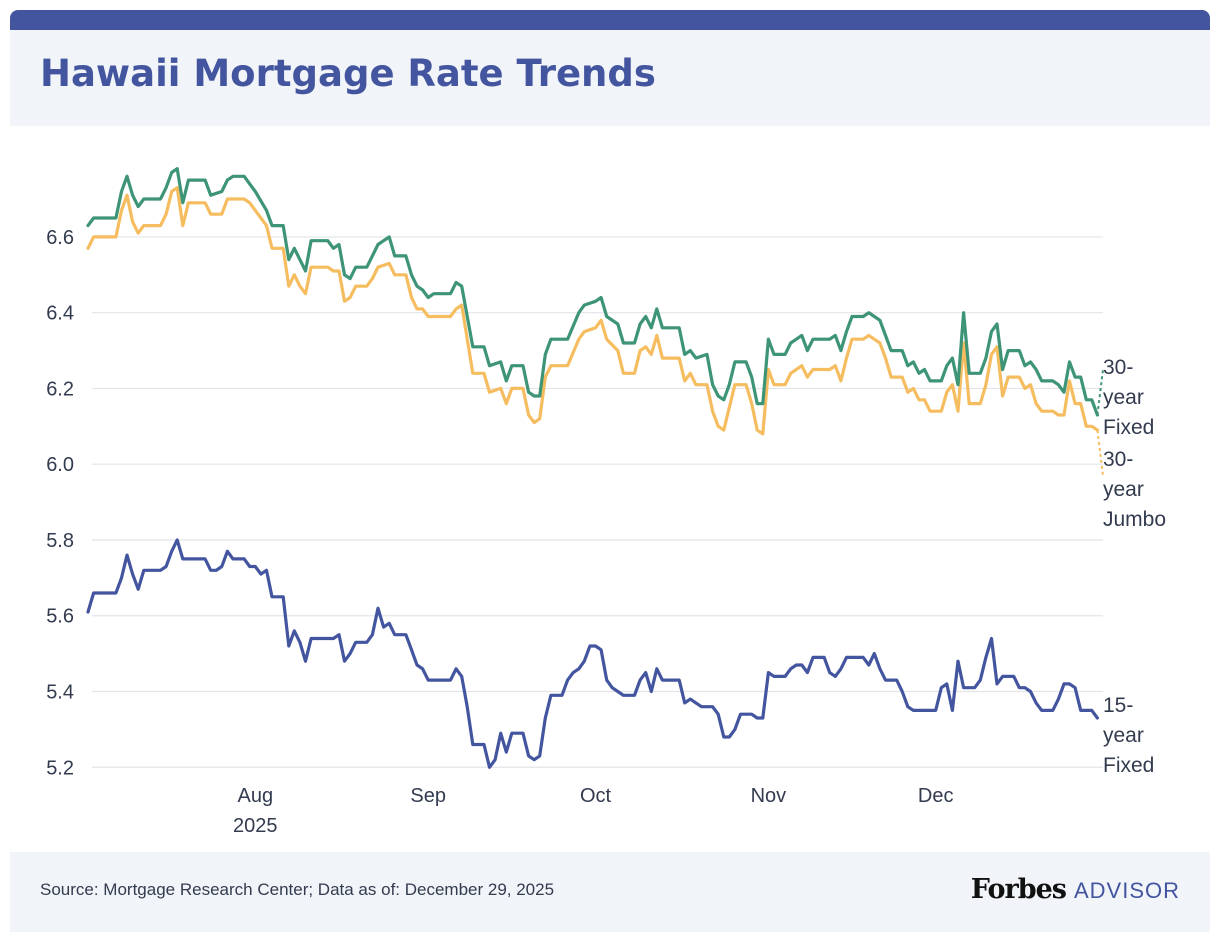 This screenshot has height=942, width=1220. Describe the element at coordinates (1134, 566) in the screenshot. I see `series-labels: 30- year Fixed 30- year Jumbo 15- year Fixed` at that location.